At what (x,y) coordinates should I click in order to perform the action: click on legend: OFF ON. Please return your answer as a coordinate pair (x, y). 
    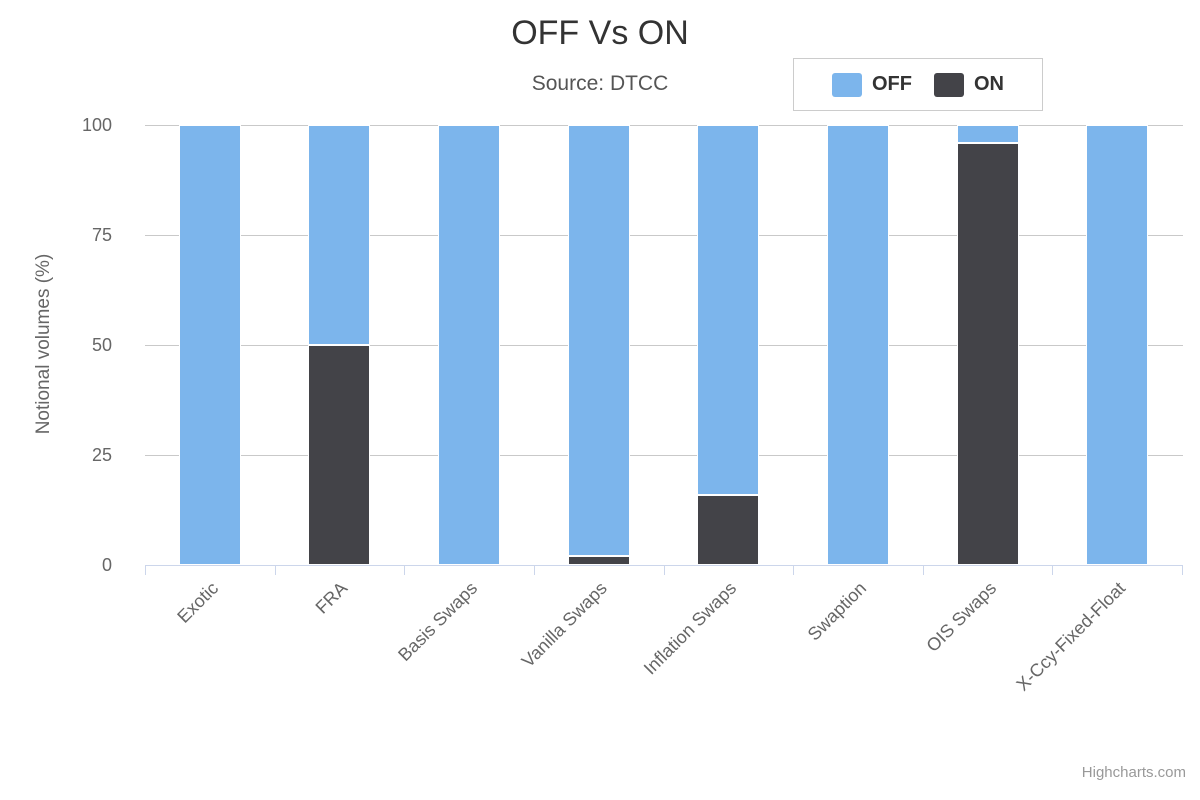
    Looking at the image, I should click on (918, 84).